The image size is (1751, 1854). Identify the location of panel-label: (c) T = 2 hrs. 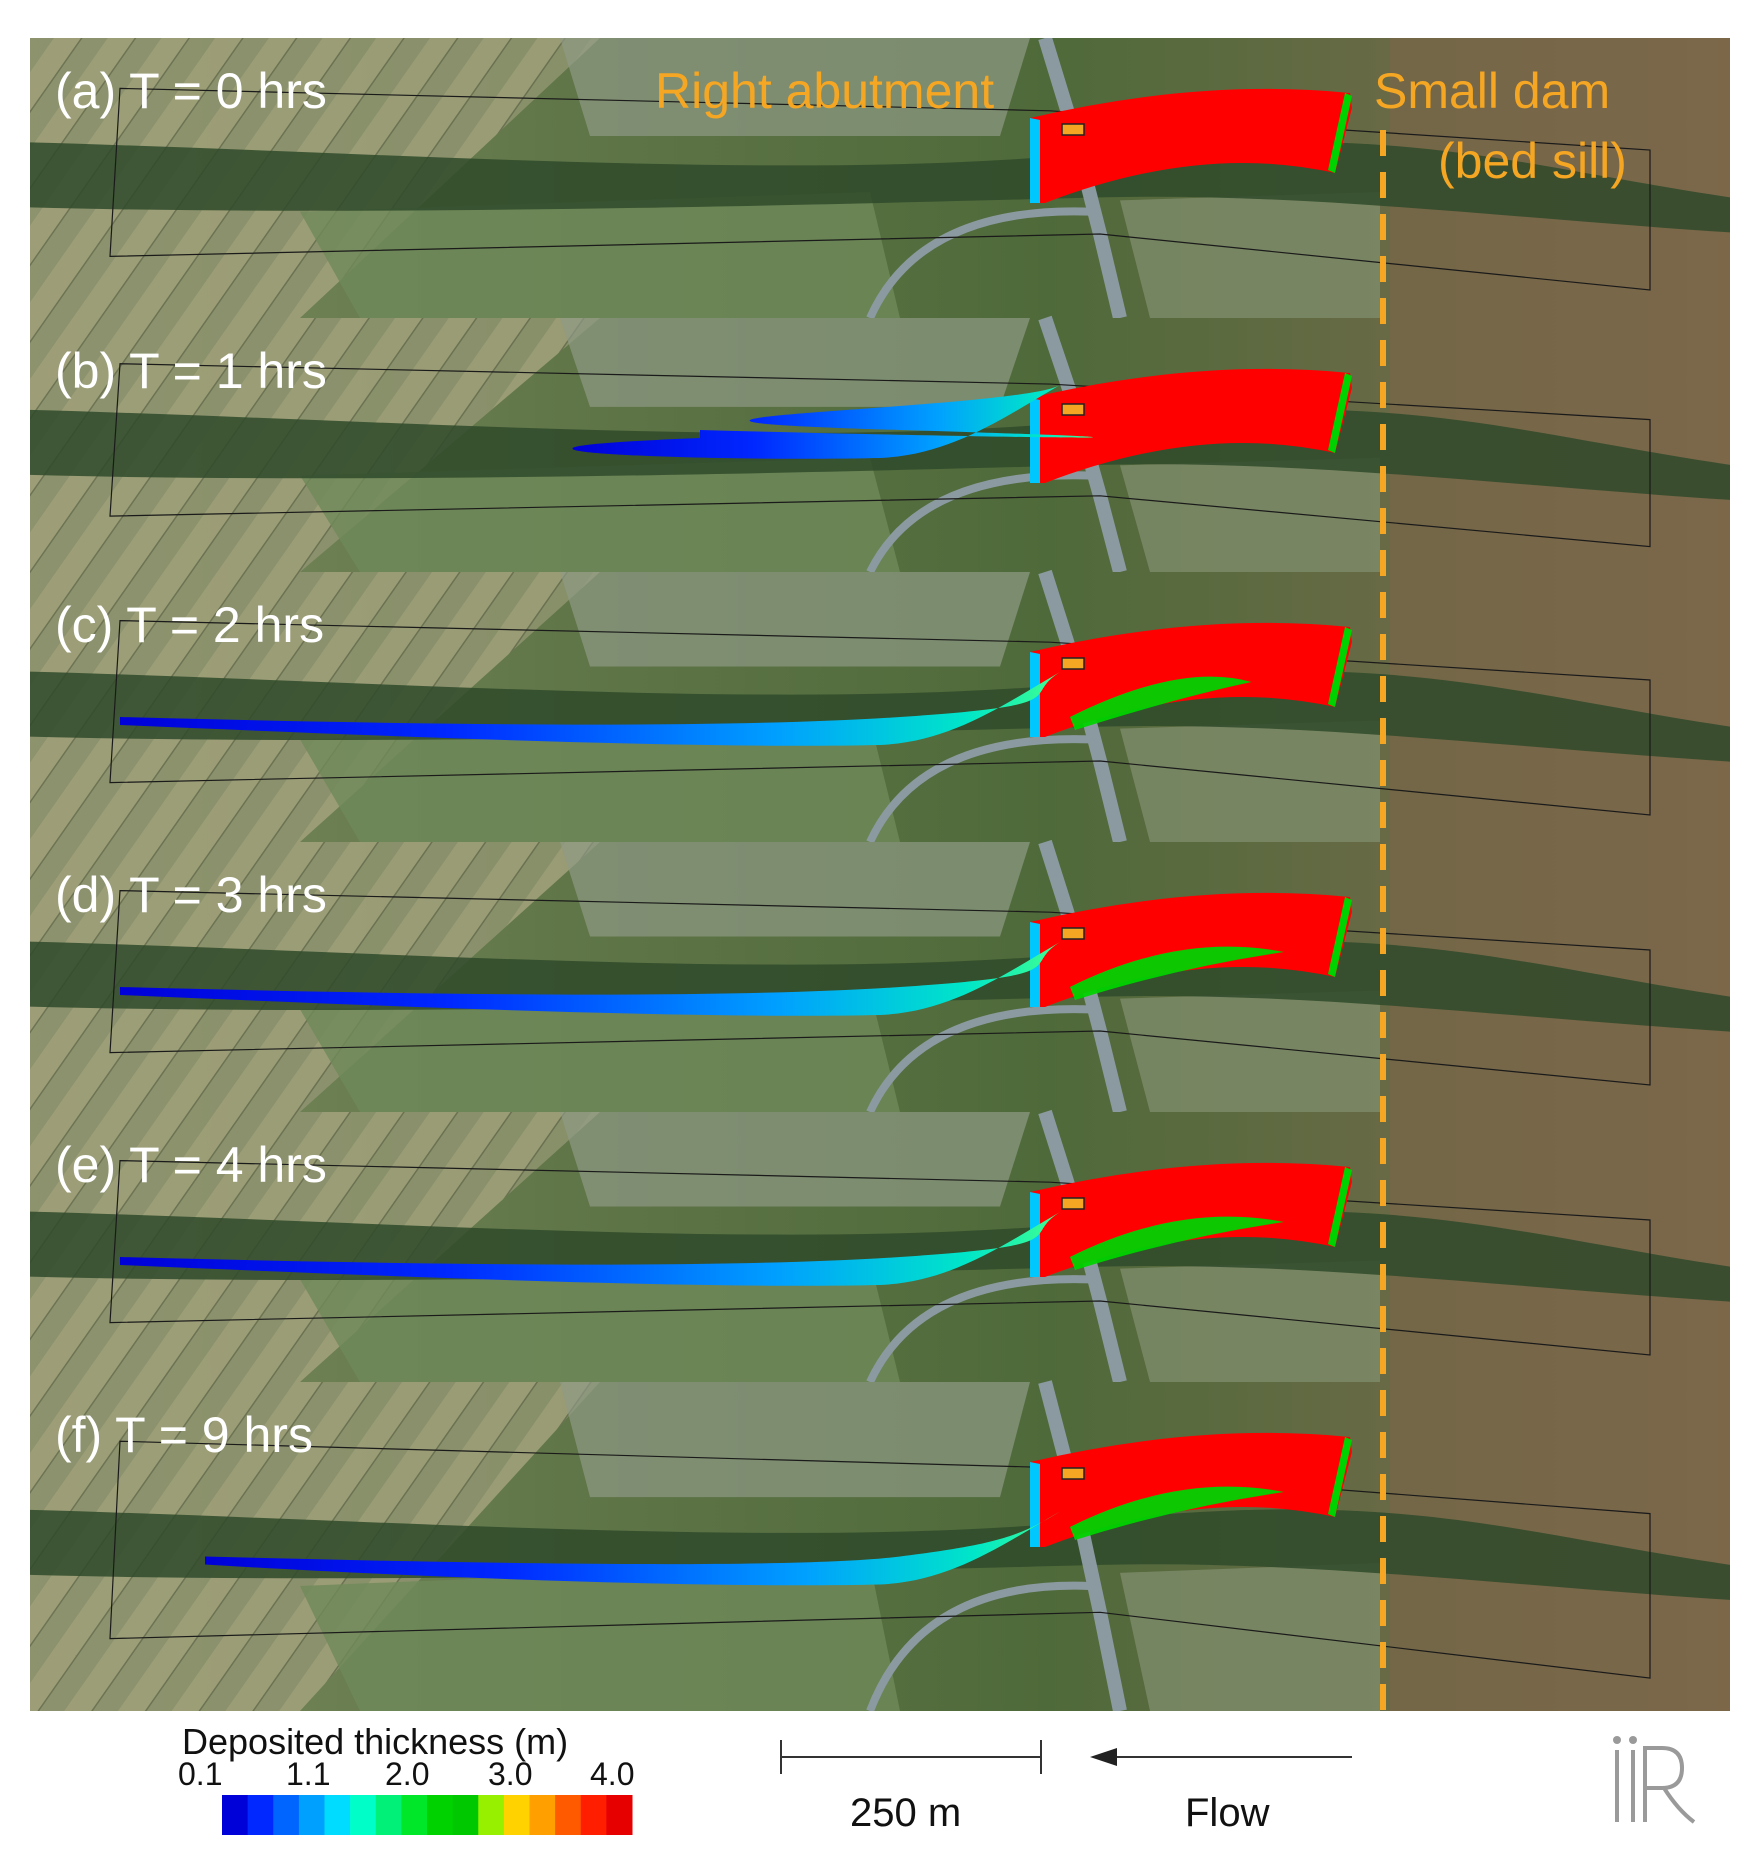
(189, 625).